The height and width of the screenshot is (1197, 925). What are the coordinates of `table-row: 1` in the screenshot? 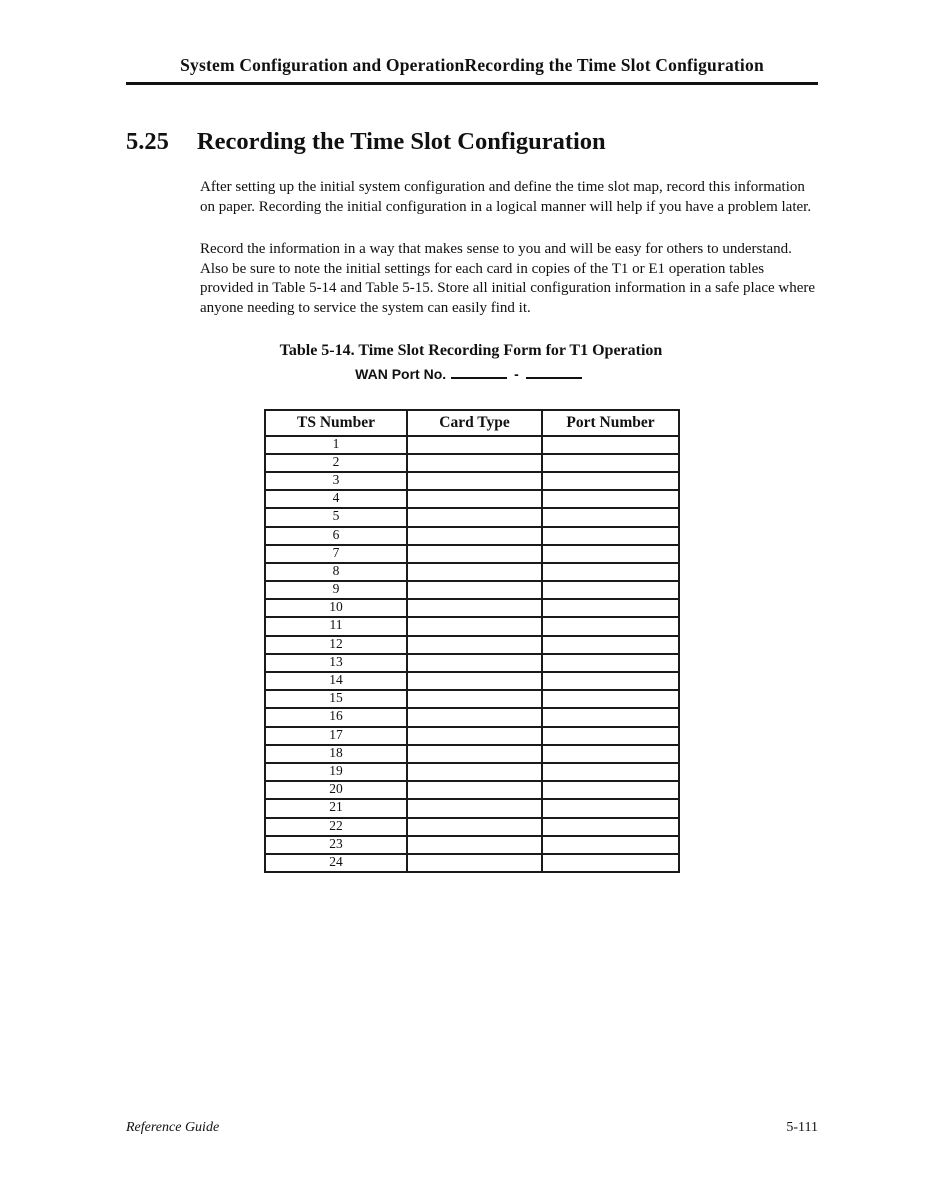 It's located at (472, 444).